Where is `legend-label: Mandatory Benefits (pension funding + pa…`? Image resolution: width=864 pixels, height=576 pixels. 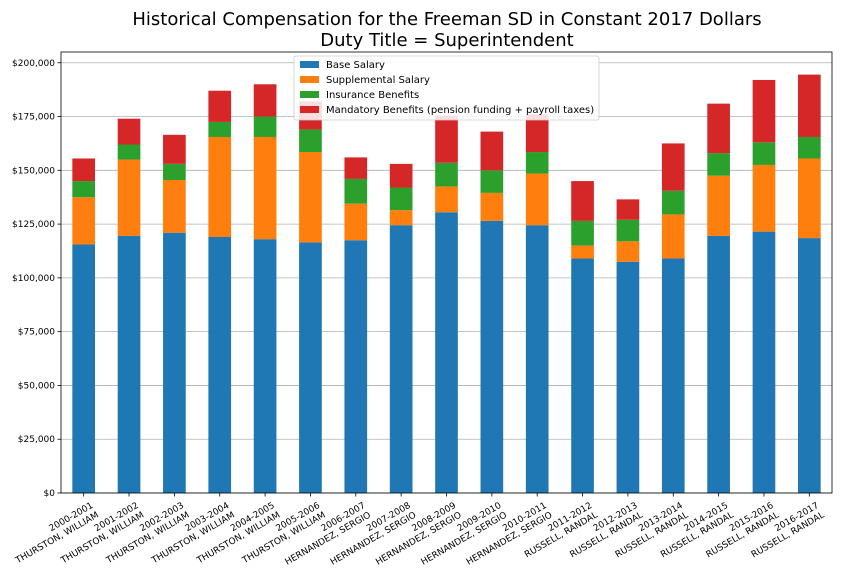 legend-label: Mandatory Benefits (pension funding + pa… is located at coordinates (460, 110).